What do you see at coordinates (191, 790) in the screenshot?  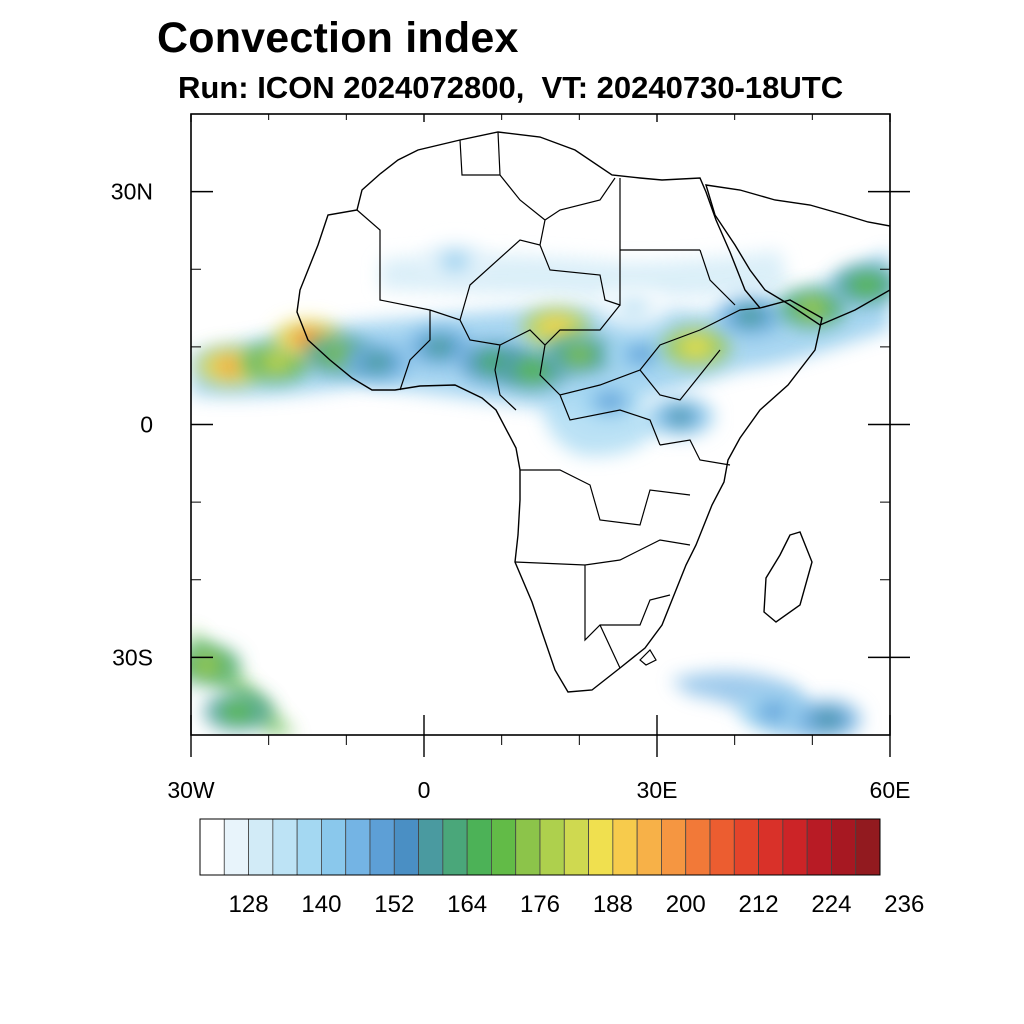 I see `lon-tick-label: 30W` at bounding box center [191, 790].